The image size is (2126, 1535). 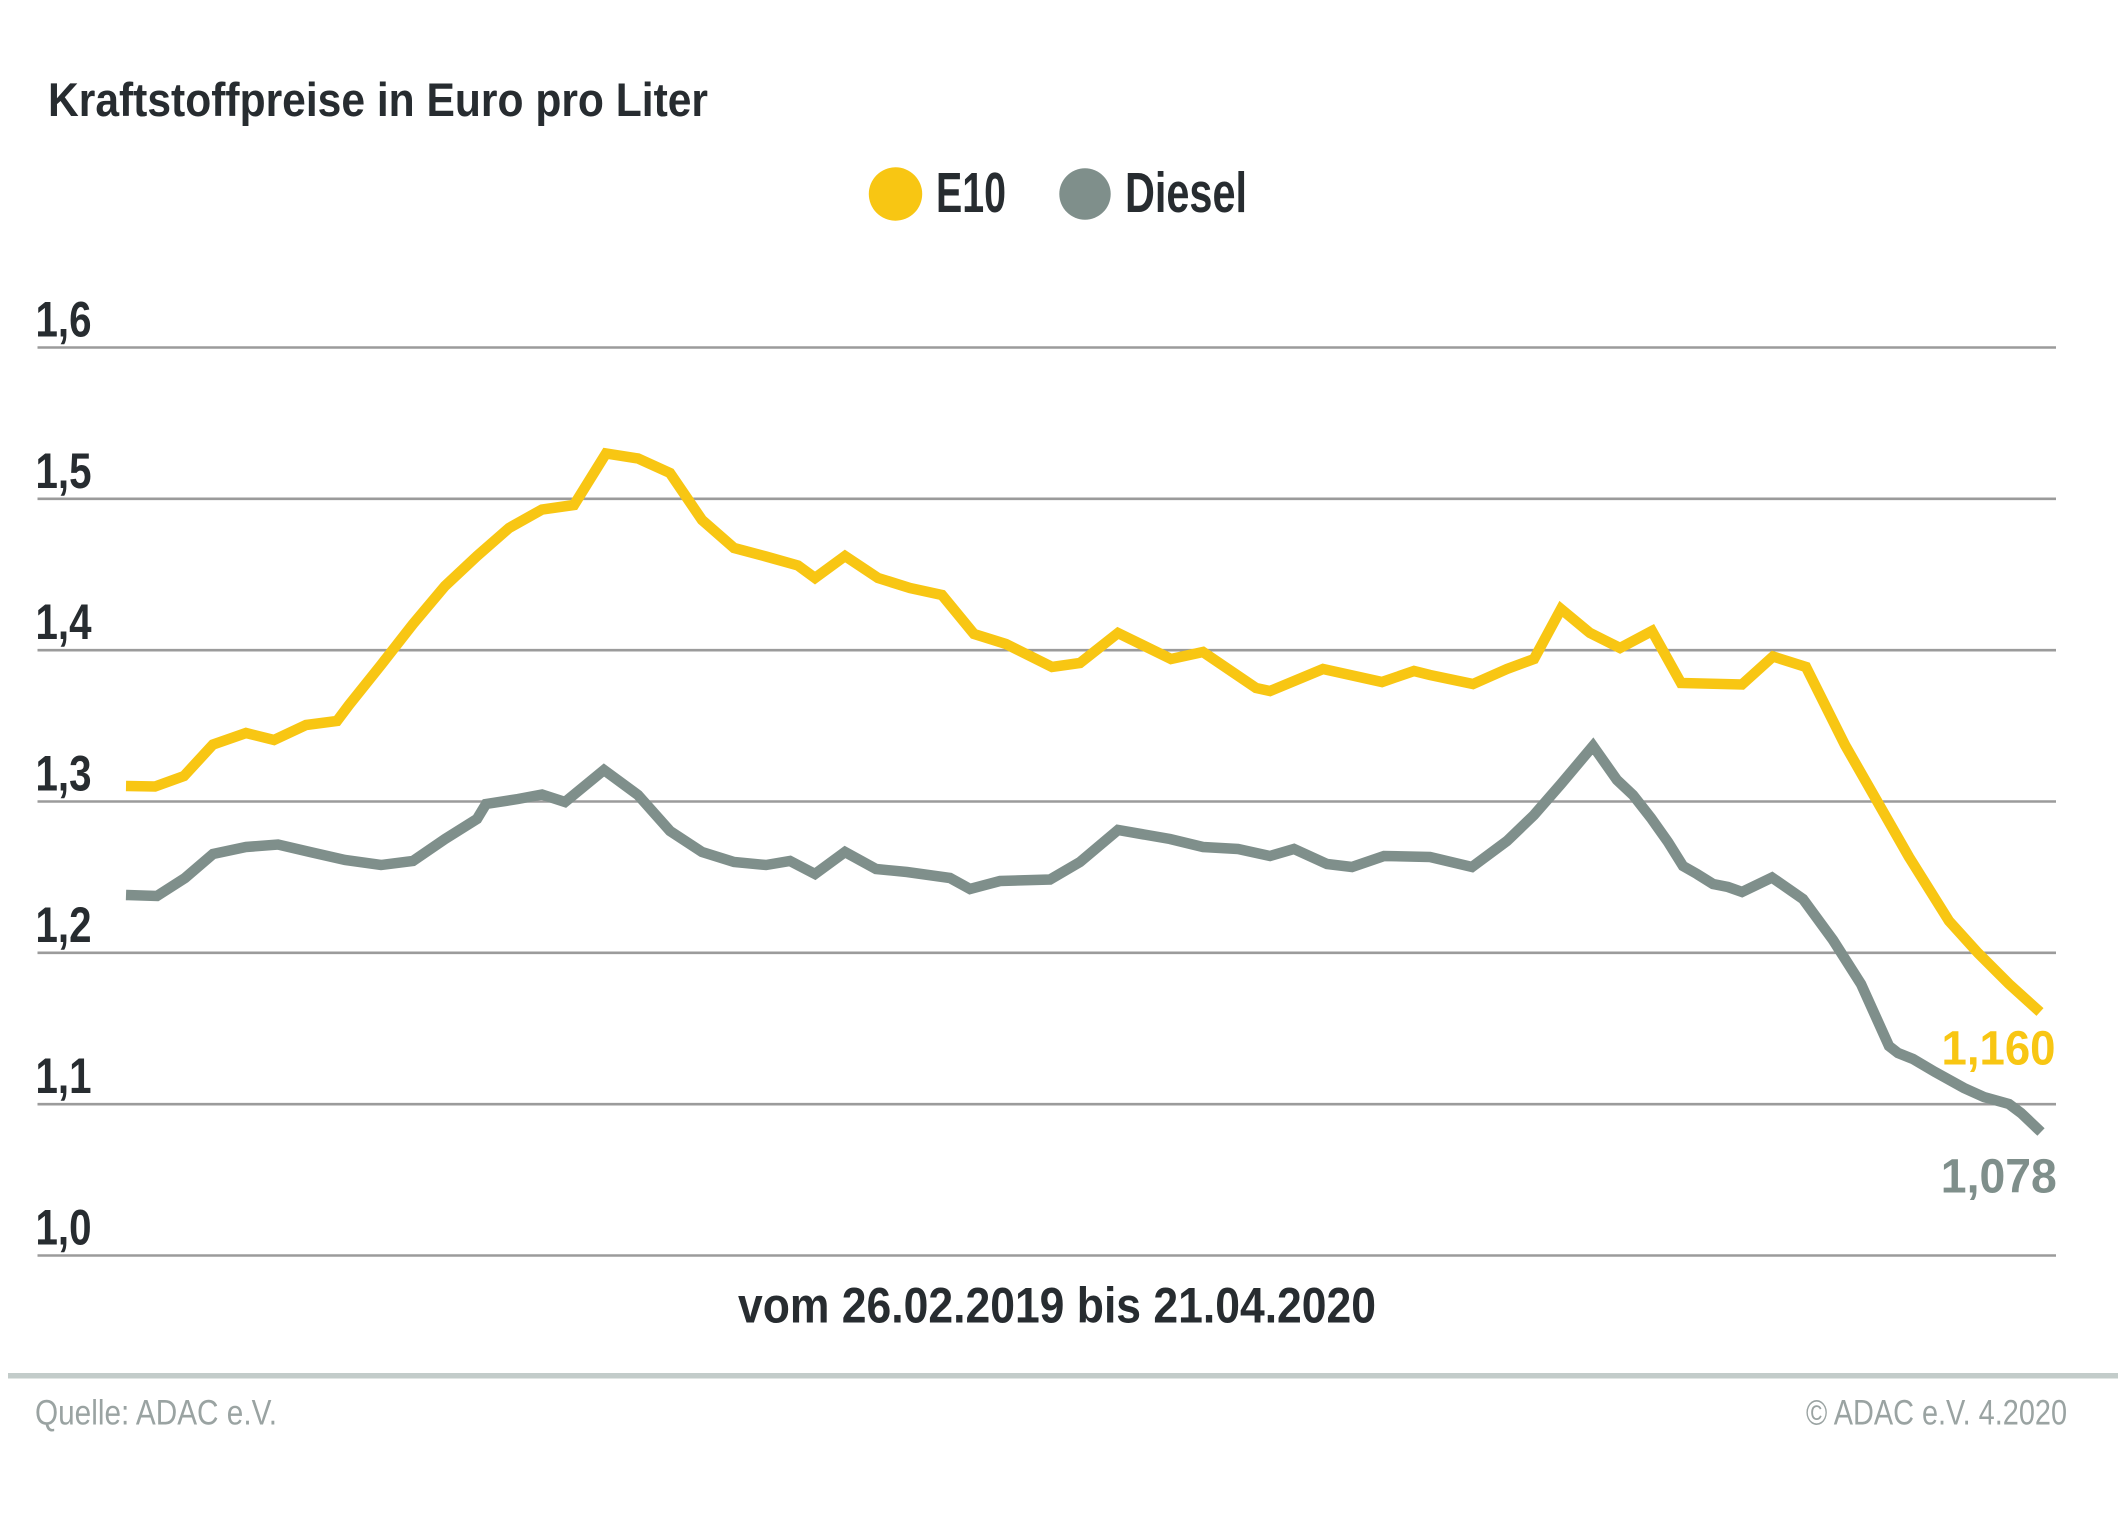 What do you see at coordinates (64, 471) in the screenshot?
I see `svg-text: 1,5` at bounding box center [64, 471].